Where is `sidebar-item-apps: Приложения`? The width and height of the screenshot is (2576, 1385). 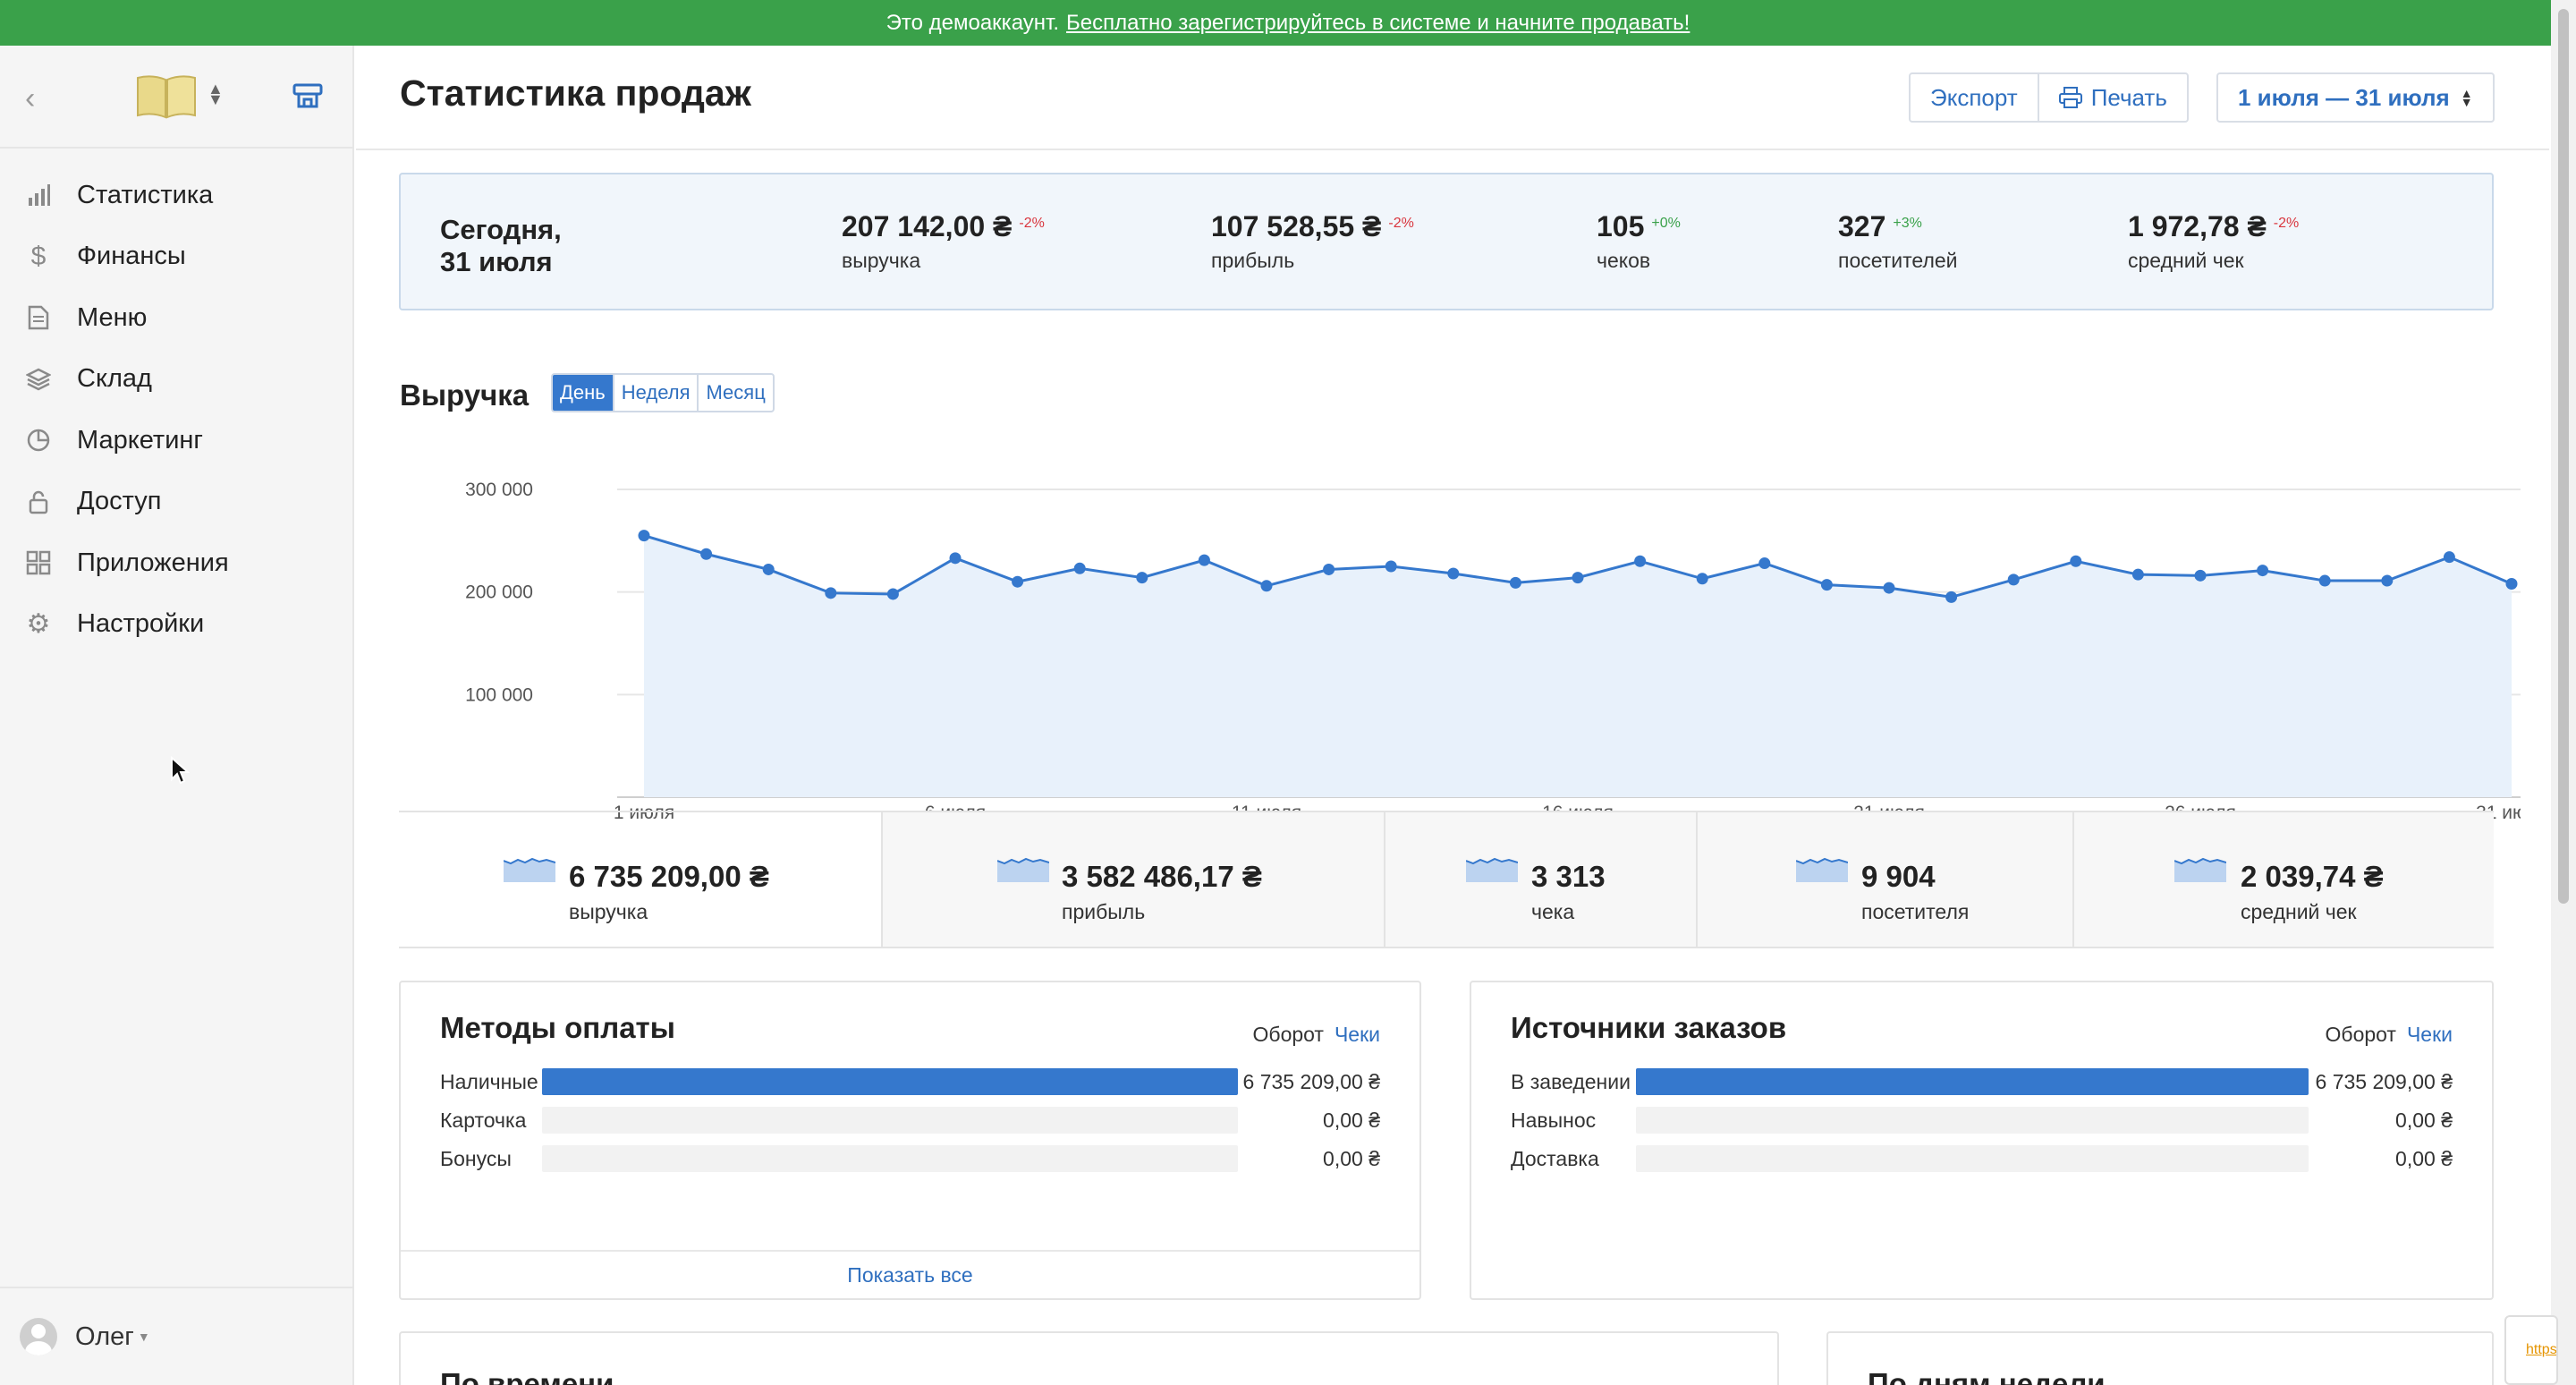 sidebar-item-apps: Приложения is located at coordinates (176, 563).